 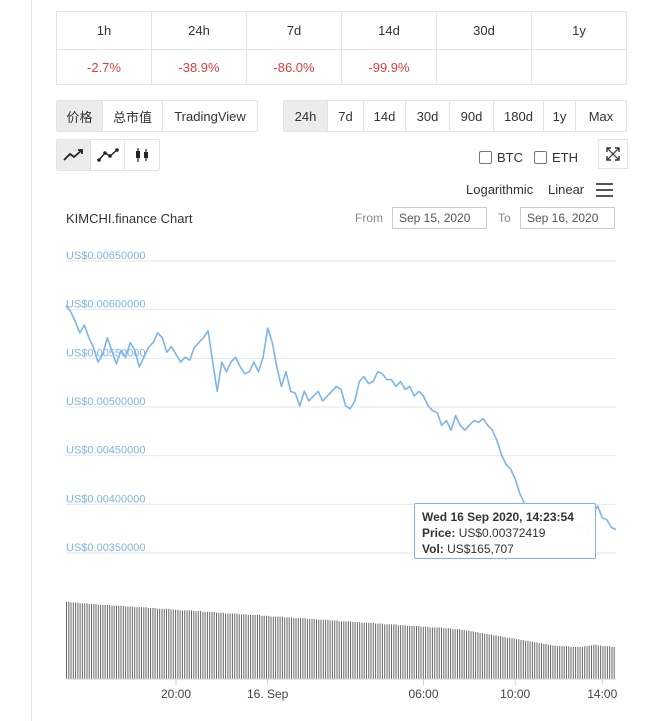 I want to click on y-tick-label: US$0.00350000, so click(x=106, y=548).